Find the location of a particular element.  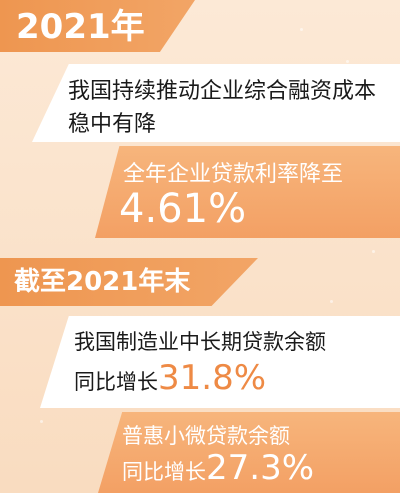

microloan-card: 普惠小微贷款余额 同比增长27.3% is located at coordinates (249, 452).